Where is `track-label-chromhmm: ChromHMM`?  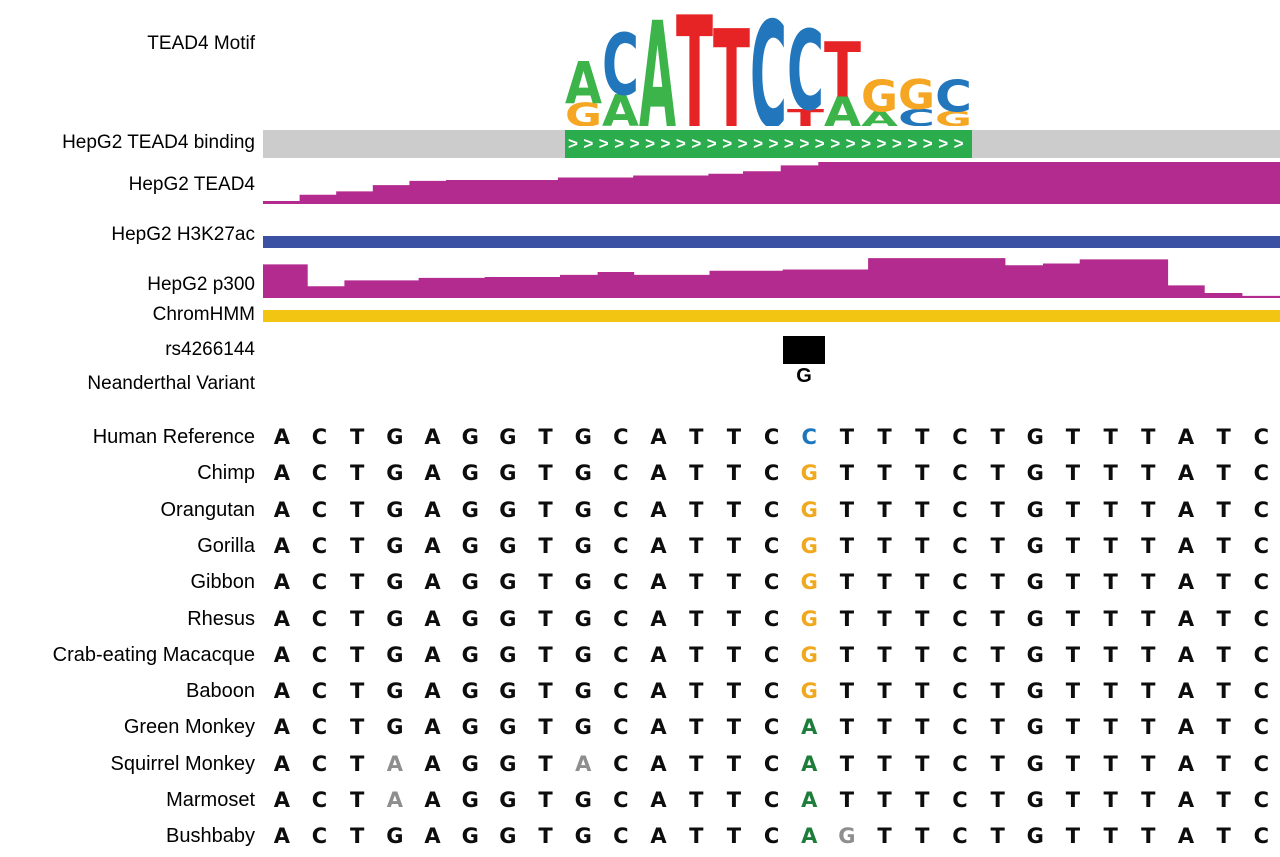
track-label-chromhmm: ChromHMM is located at coordinates (203, 314).